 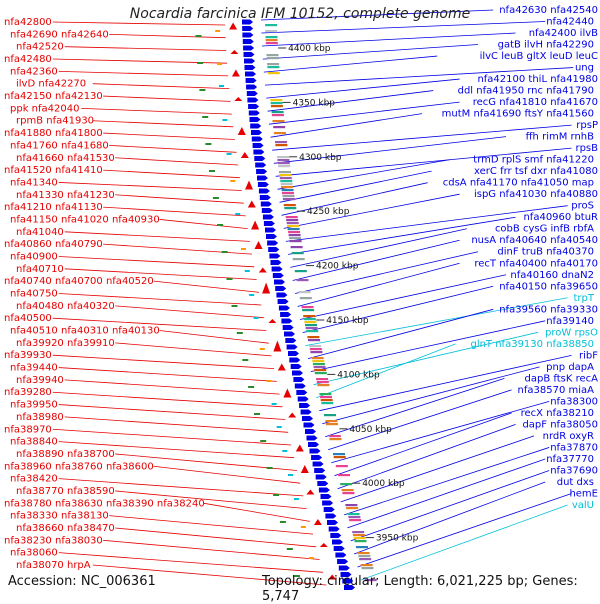 What do you see at coordinates (65, 454) in the screenshot?
I see `forward-gene-label: nfa38890 nfa38700` at bounding box center [65, 454].